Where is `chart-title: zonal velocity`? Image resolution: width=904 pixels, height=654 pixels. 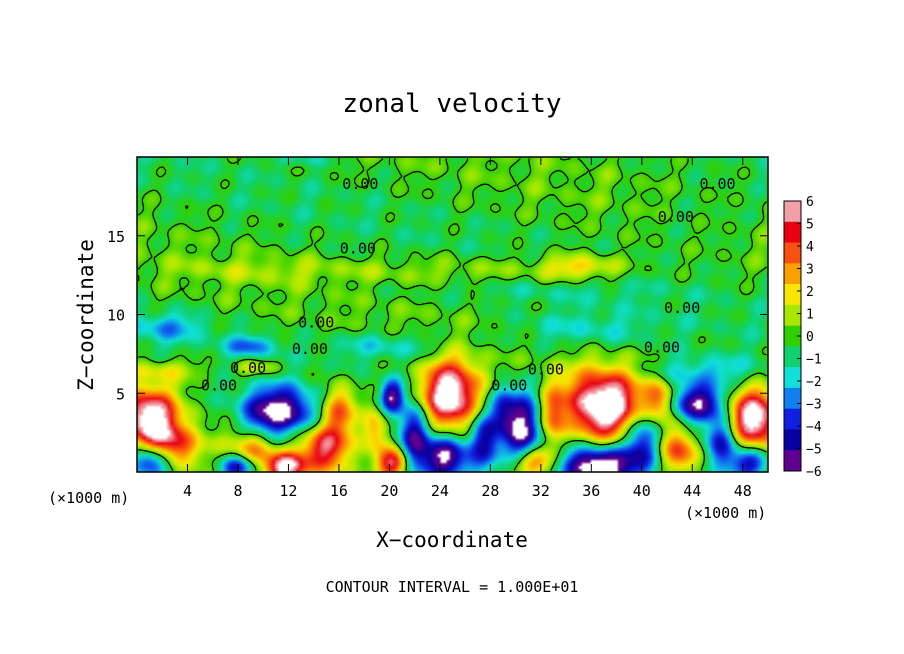 chart-title: zonal velocity is located at coordinates (451, 104).